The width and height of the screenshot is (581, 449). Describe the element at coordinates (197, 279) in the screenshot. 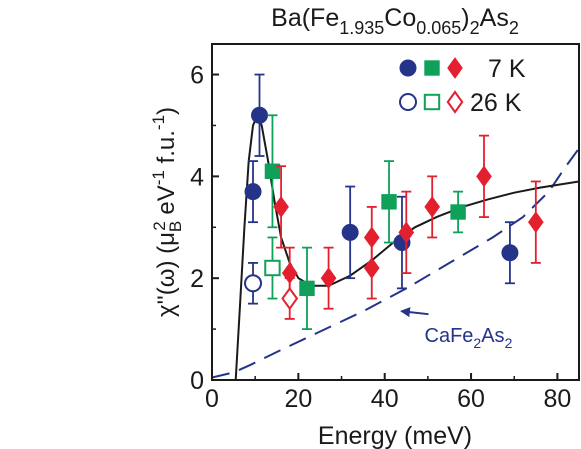

I see `y-tick-label: 2` at that location.